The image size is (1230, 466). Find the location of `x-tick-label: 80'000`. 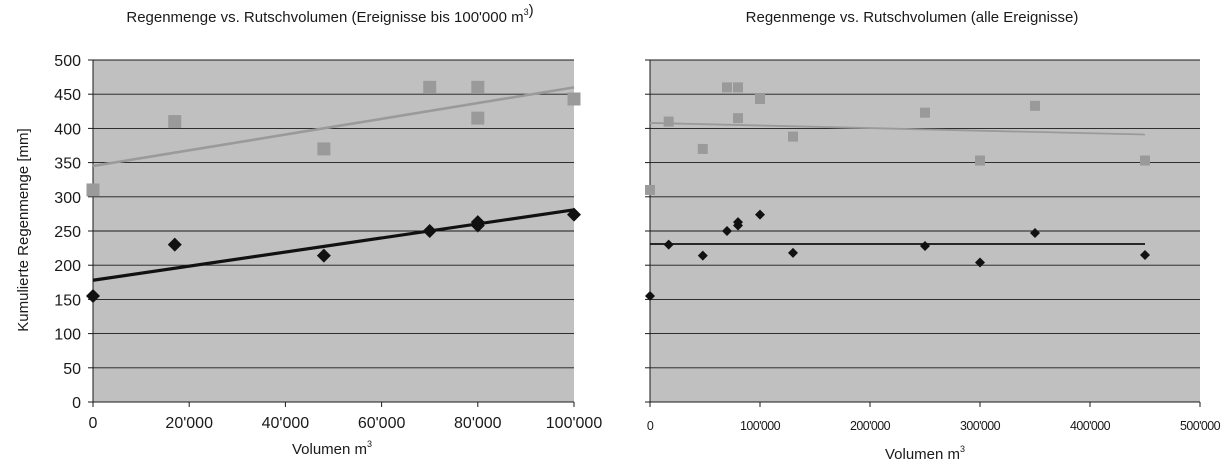

x-tick-label: 80'000 is located at coordinates (478, 423).